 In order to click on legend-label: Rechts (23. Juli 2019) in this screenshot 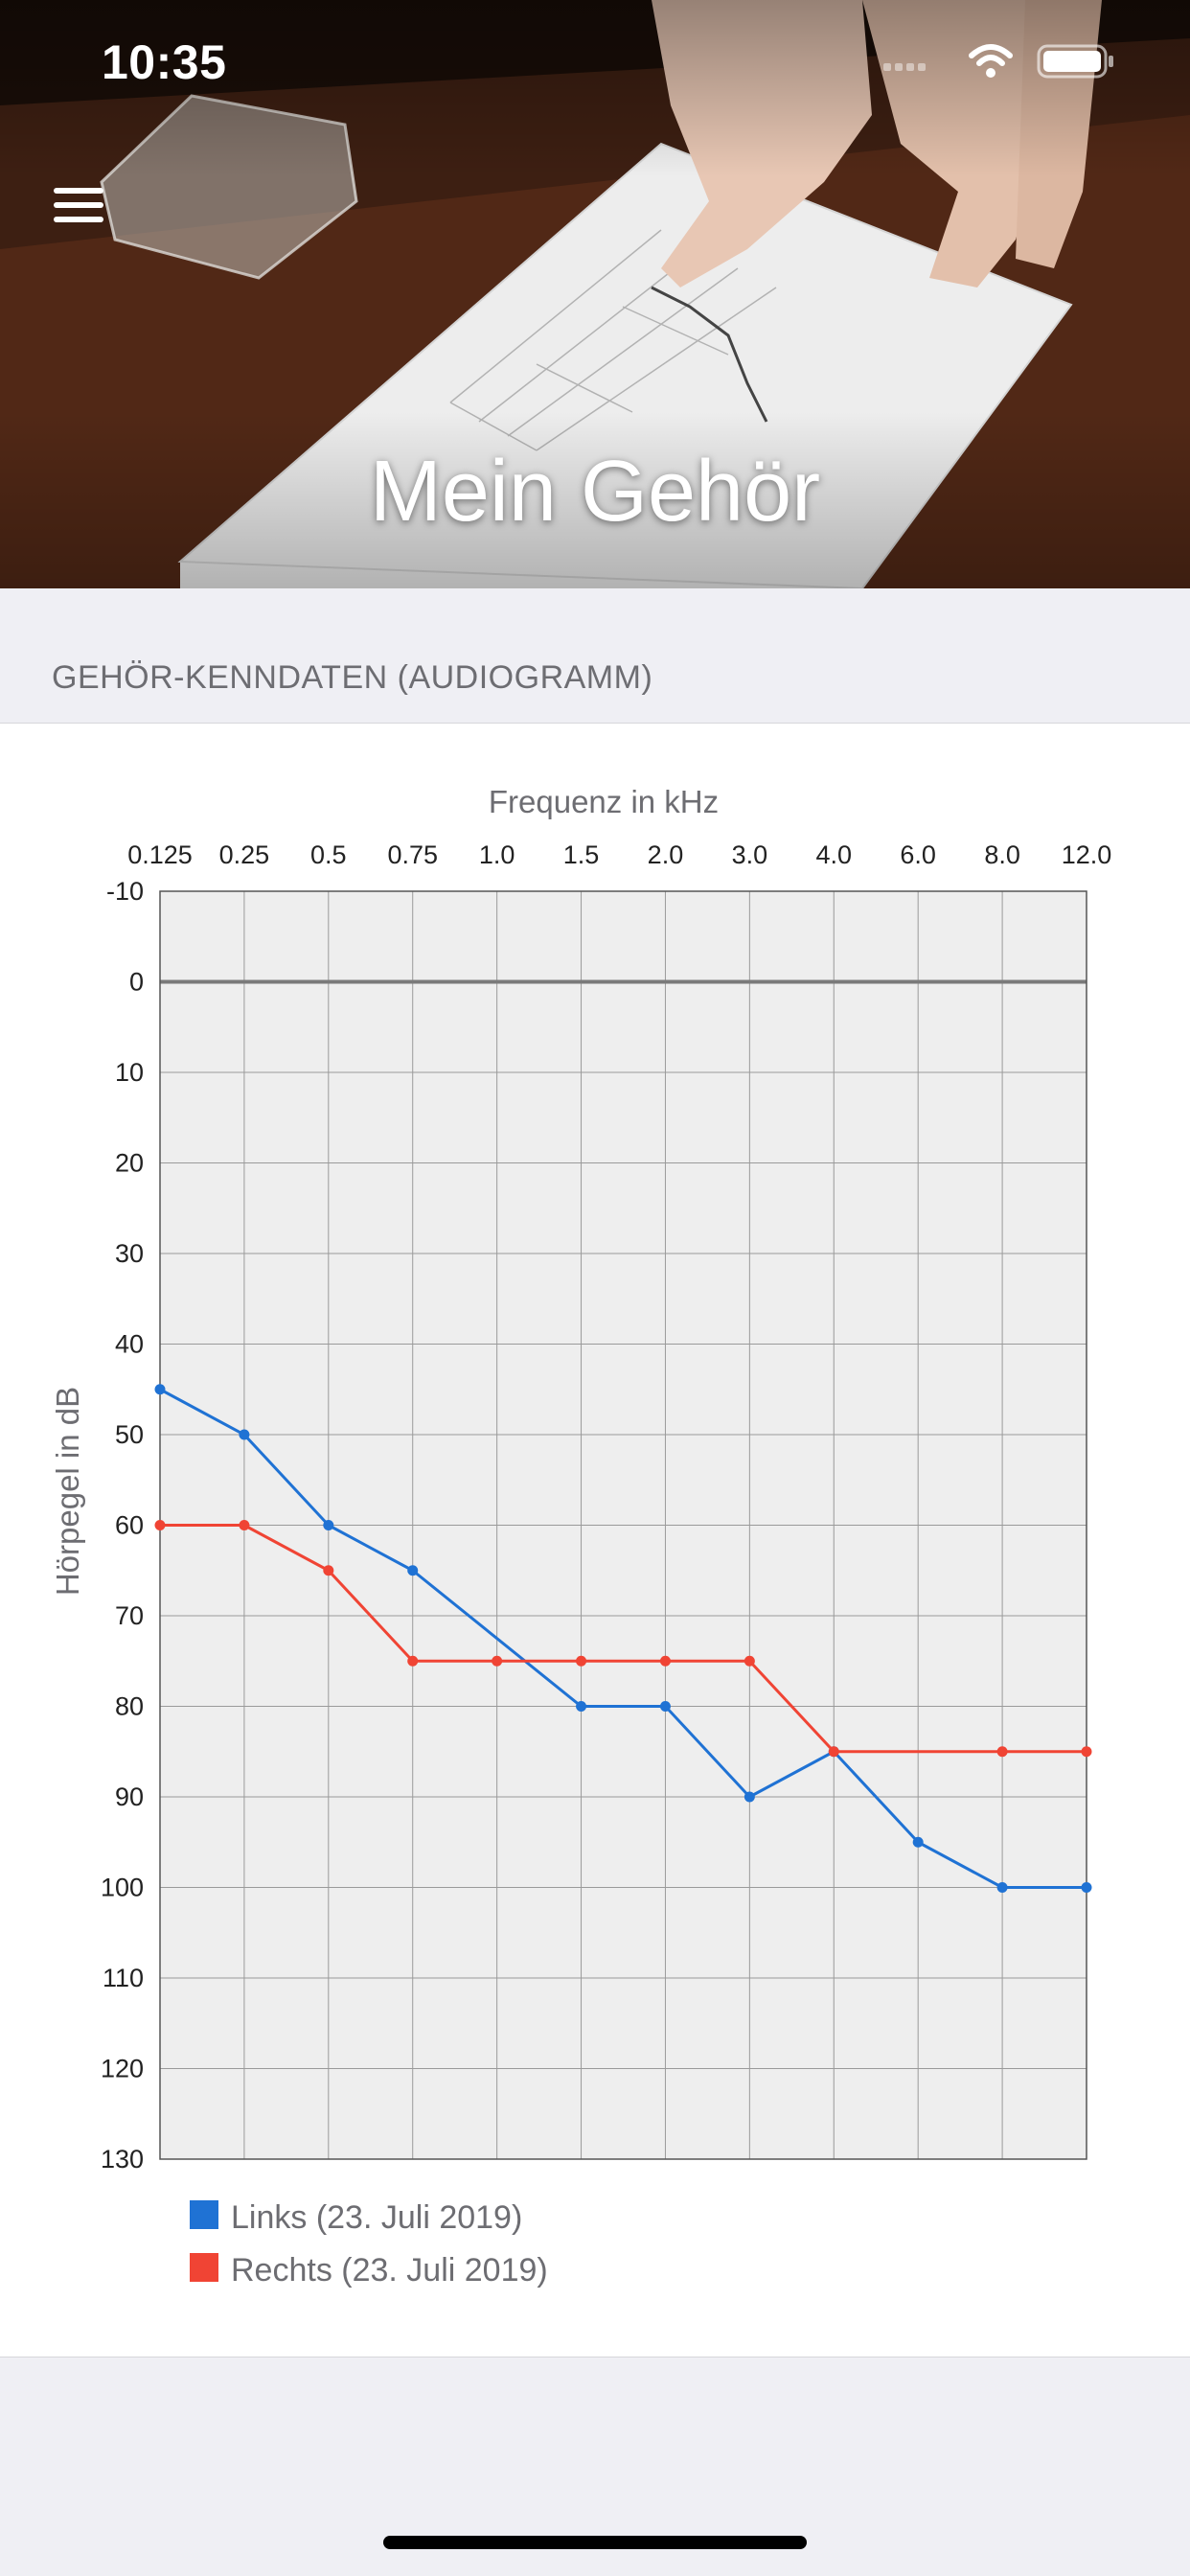, I will do `click(389, 2270)`.